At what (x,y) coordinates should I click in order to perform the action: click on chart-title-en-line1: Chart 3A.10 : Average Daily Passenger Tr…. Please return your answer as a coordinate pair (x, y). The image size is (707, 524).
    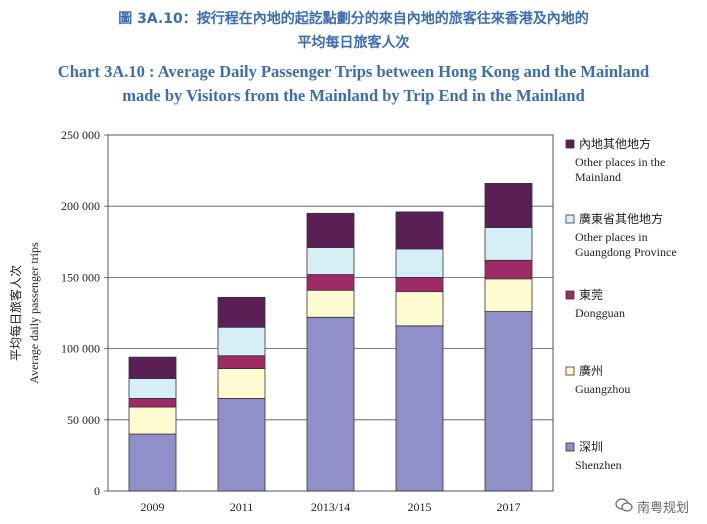
    Looking at the image, I should click on (353, 71).